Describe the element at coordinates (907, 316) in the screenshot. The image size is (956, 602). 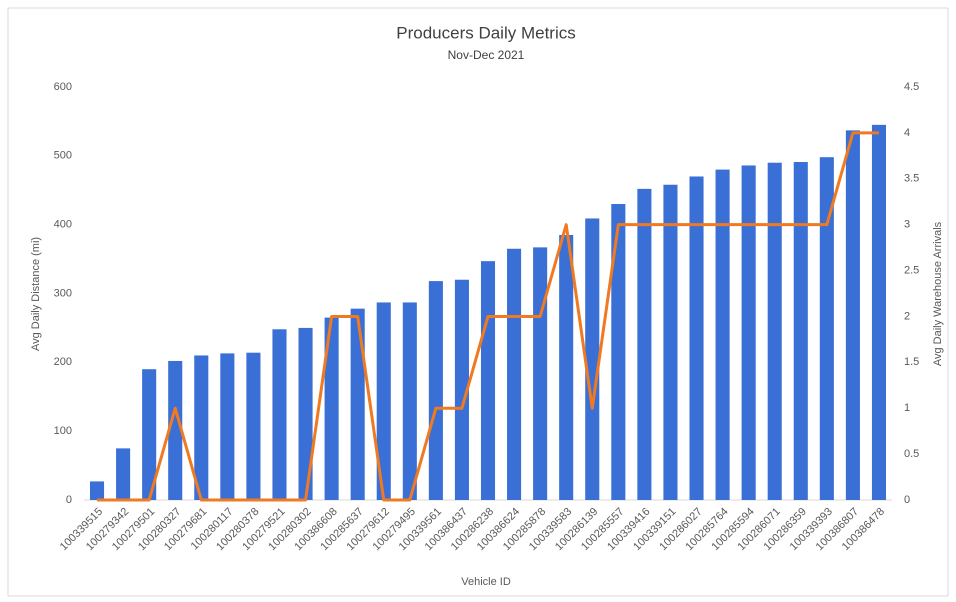
I see `y2-tick-label: 2` at that location.